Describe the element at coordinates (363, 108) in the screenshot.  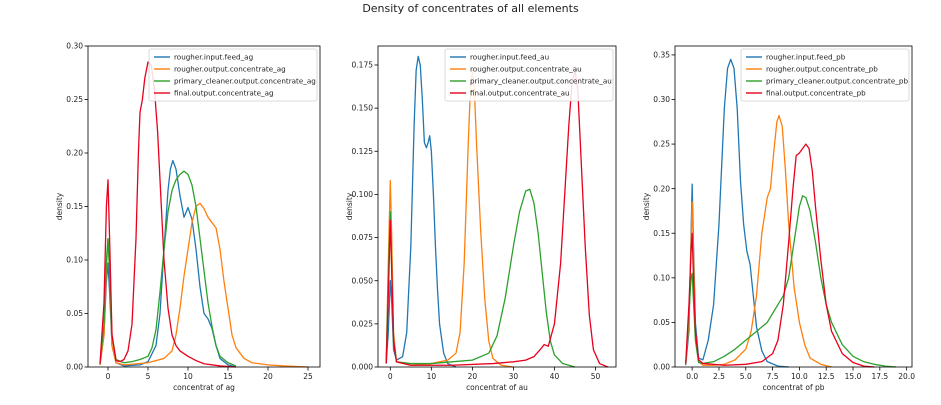
I see `y-tick-label: 0.150` at that location.